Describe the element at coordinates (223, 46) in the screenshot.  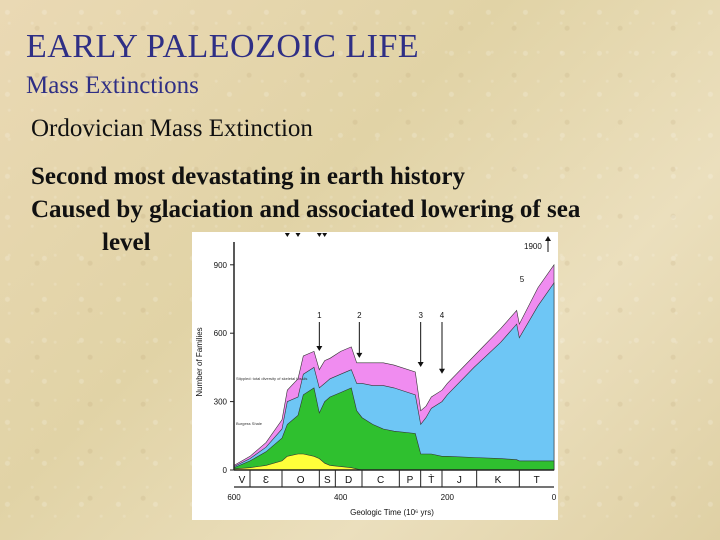
I see `slide-title: EARLY PALEOZOIC LIFE` at that location.